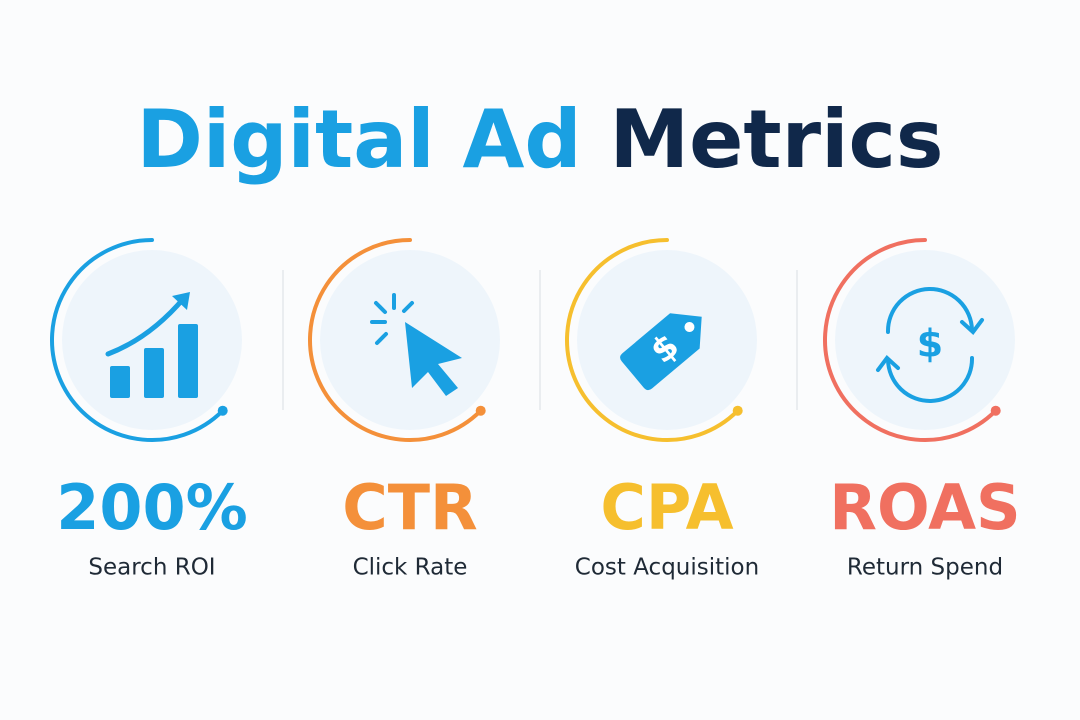  I want to click on dividers, so click(540, 340).